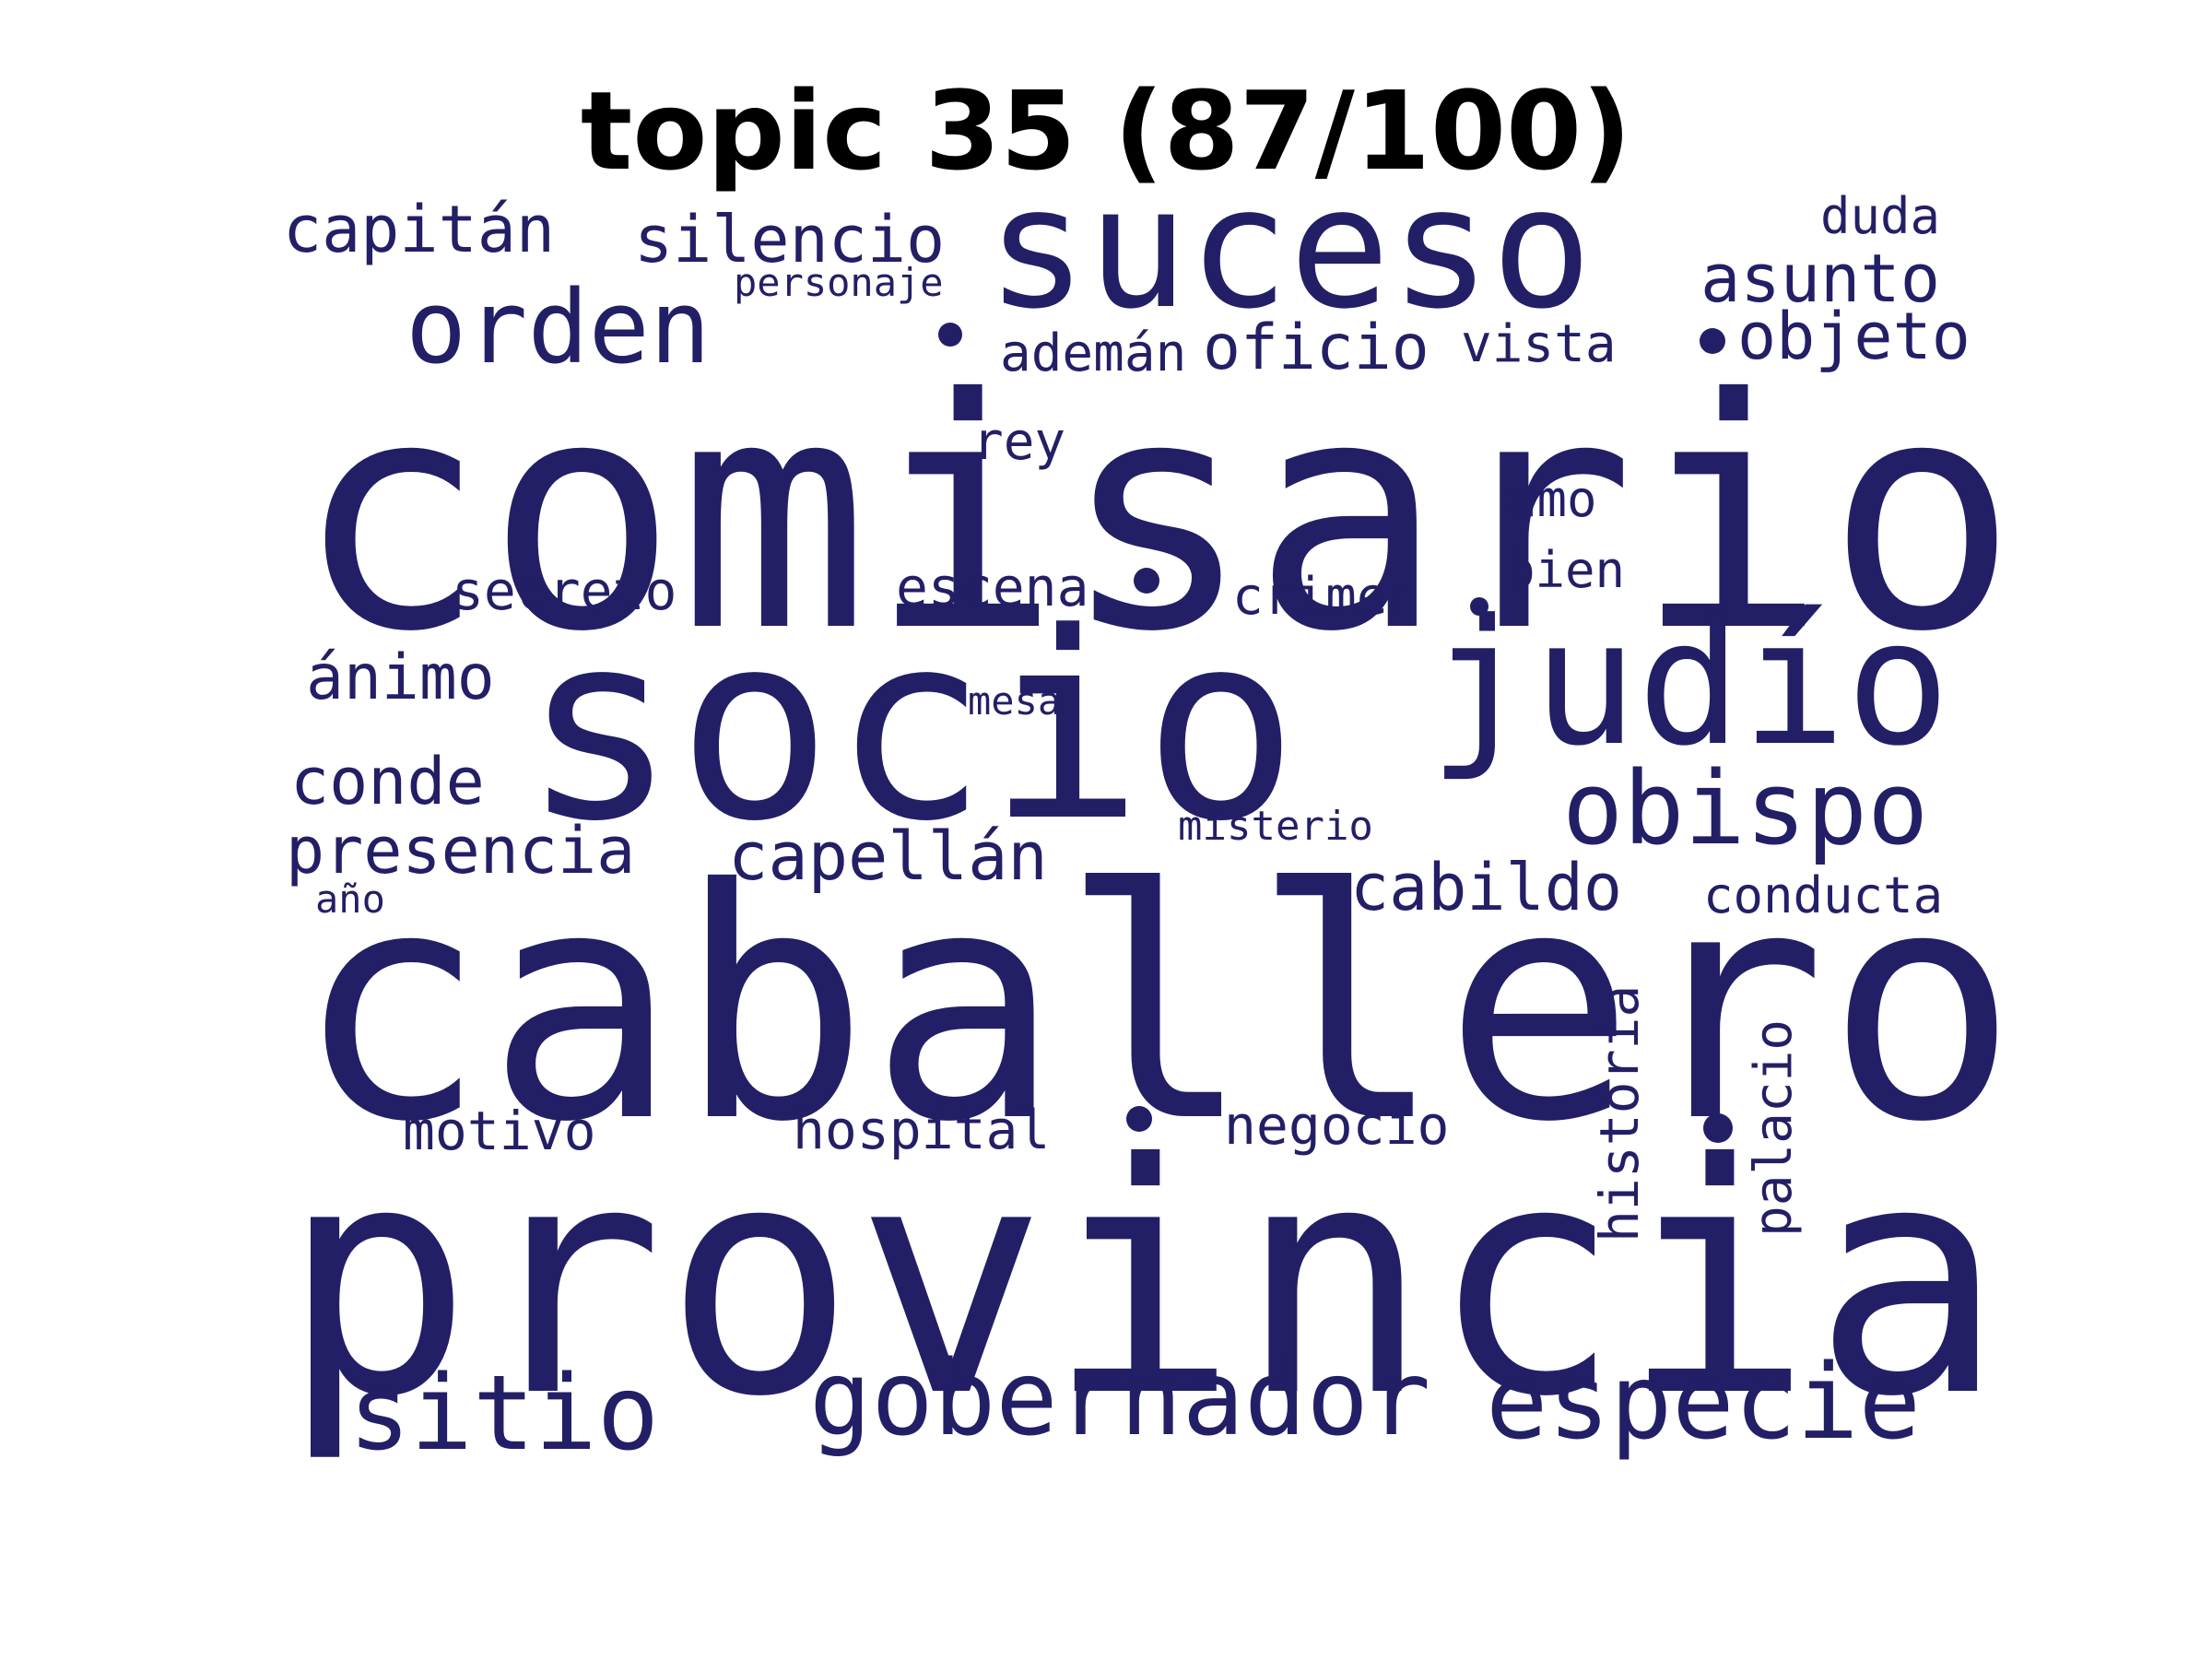  I want to click on word-hospital: hospital, so click(922, 1130).